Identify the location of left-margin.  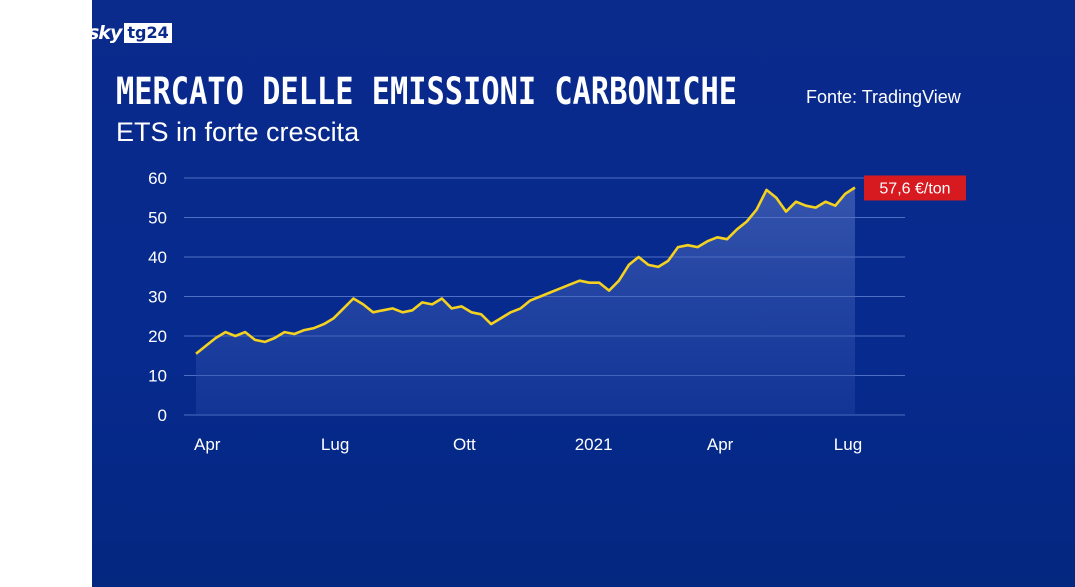
(46, 293).